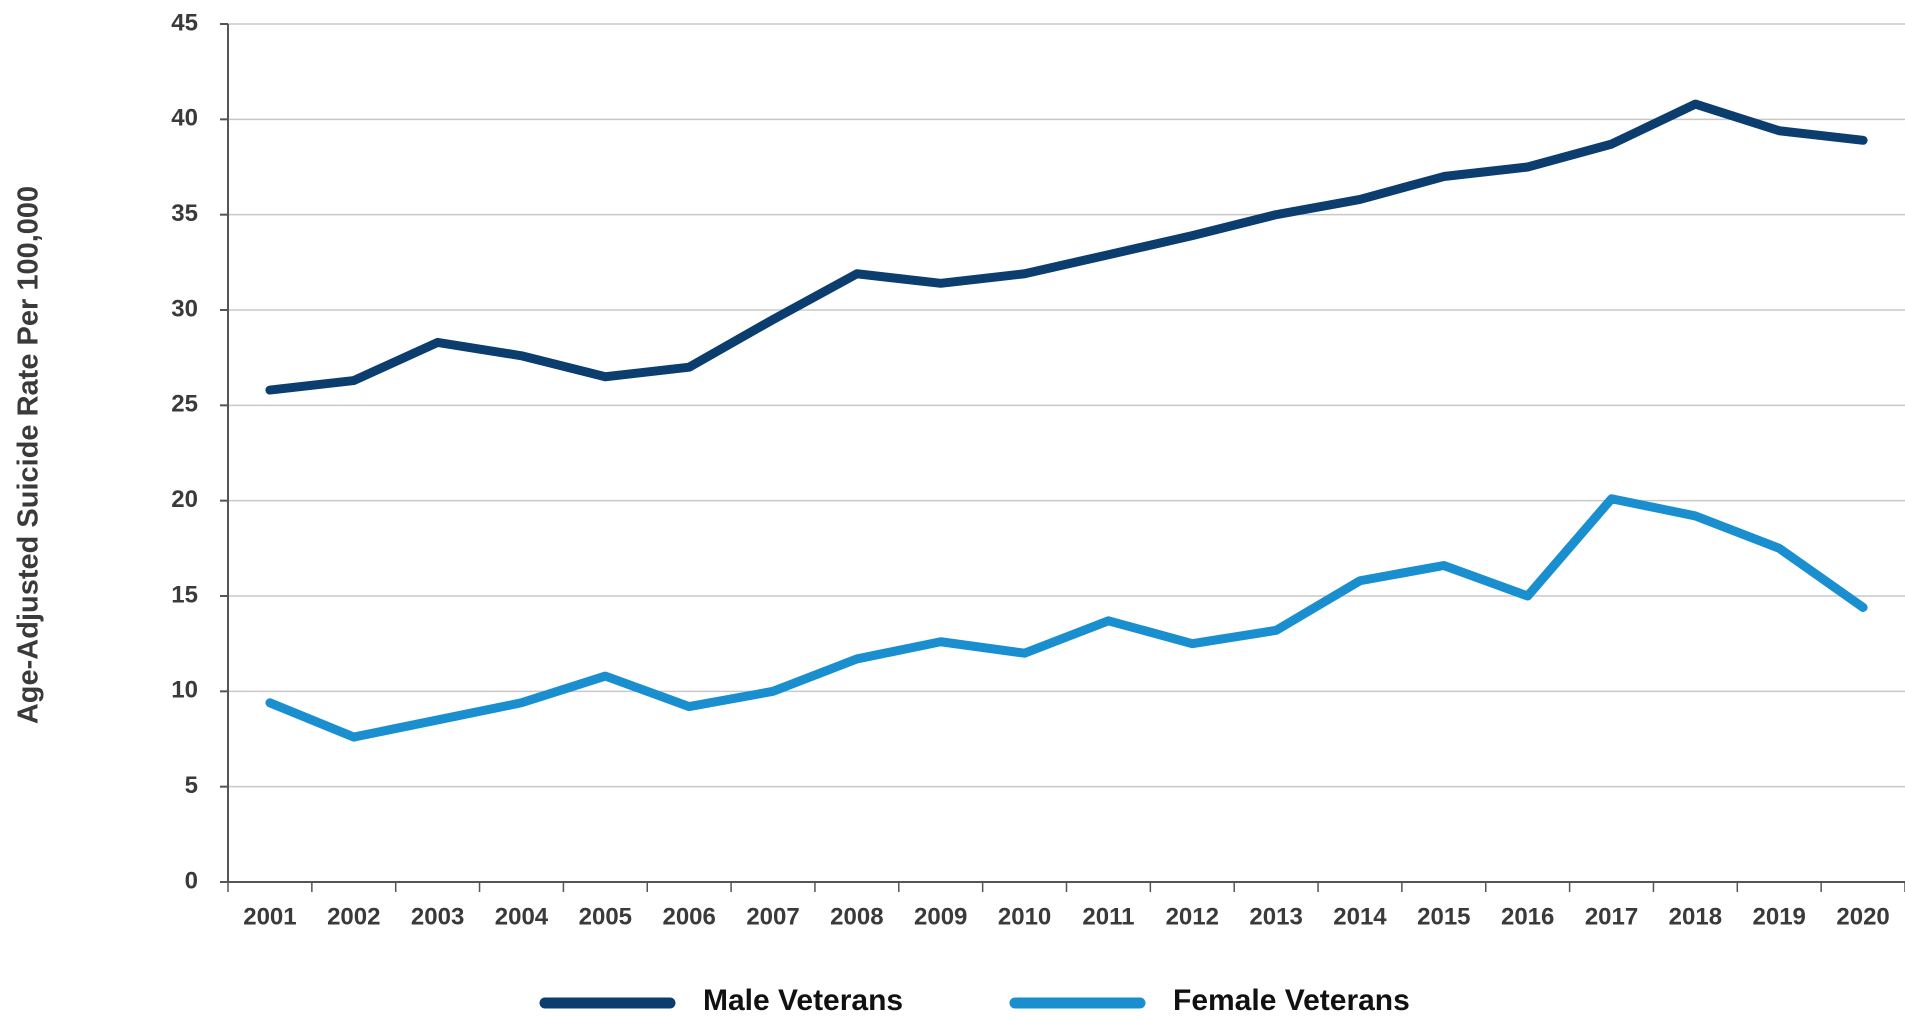 The height and width of the screenshot is (1019, 1905). Describe the element at coordinates (1611, 916) in the screenshot. I see `x-tick-label: 2017` at that location.